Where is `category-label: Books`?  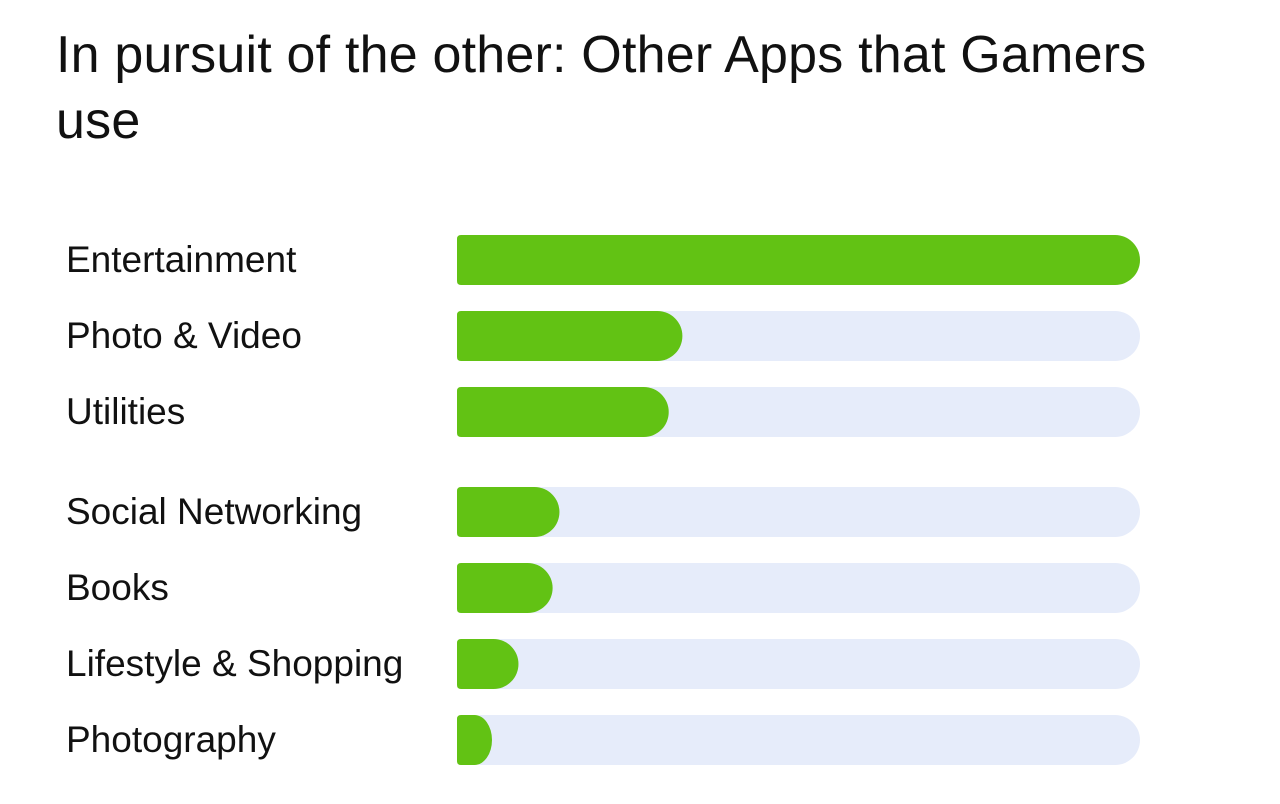
category-label: Books is located at coordinates (117, 587).